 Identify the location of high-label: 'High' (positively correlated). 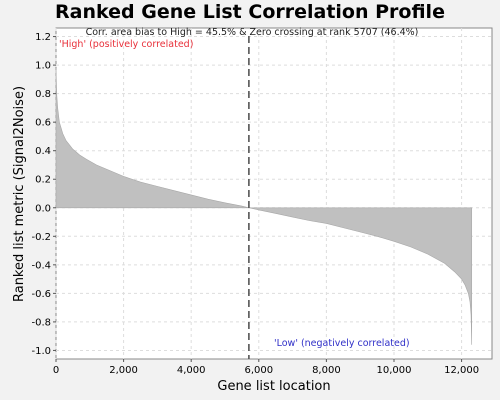
(126, 44).